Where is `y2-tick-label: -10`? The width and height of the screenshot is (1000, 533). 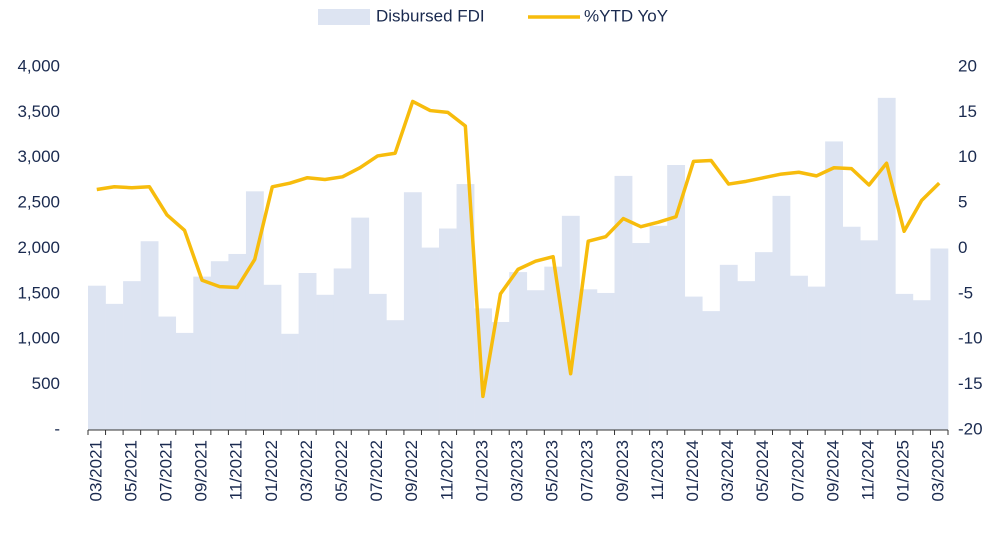 y2-tick-label: -10 is located at coordinates (970, 338).